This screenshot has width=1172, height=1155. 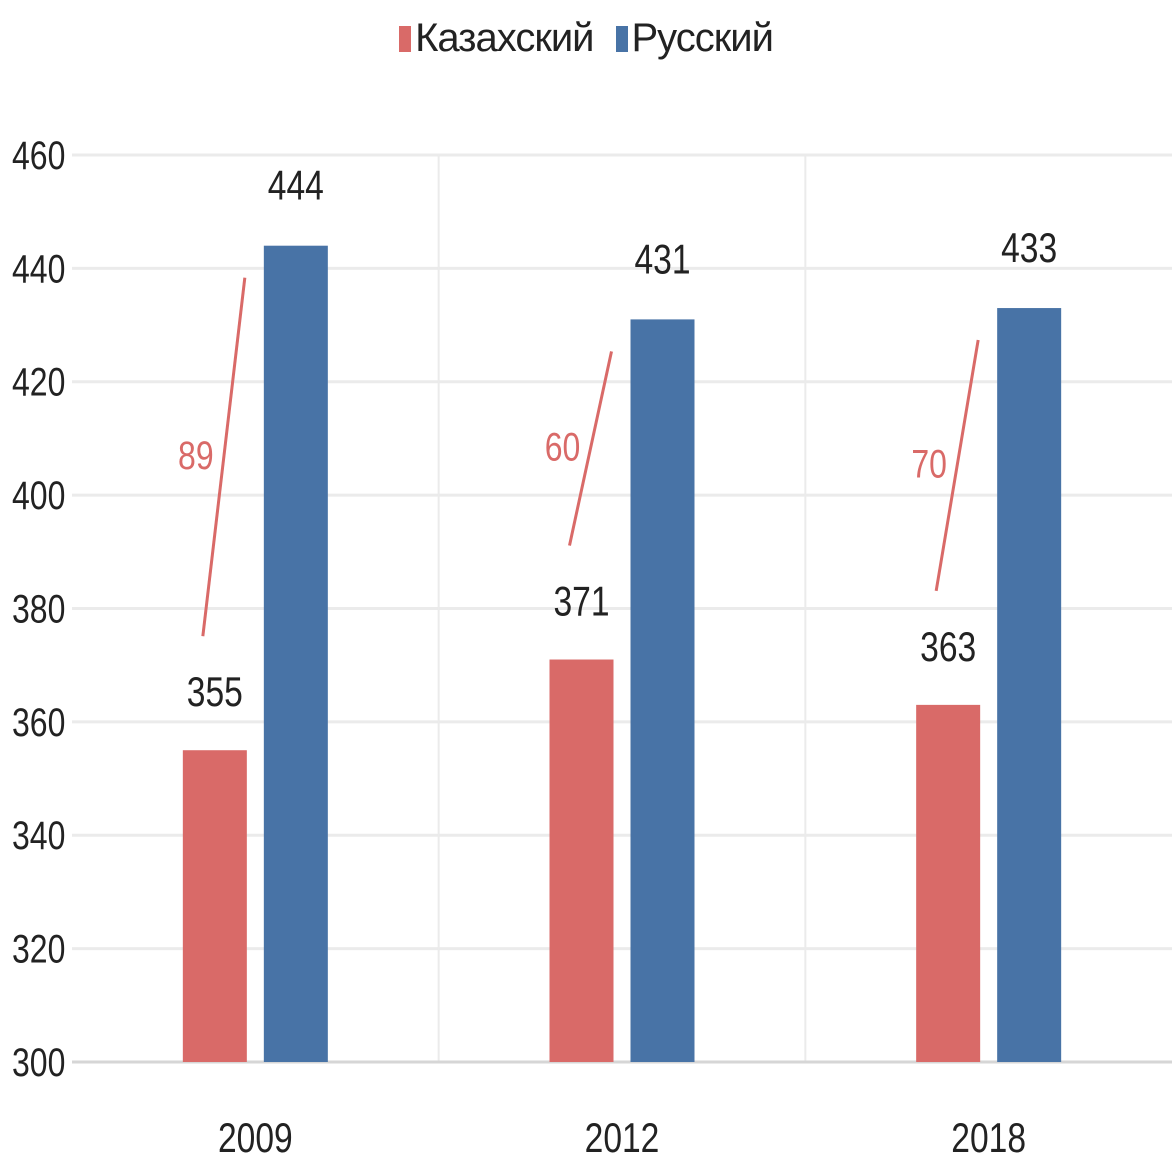 What do you see at coordinates (662, 260) in the screenshot?
I see `data-label-russian: 431` at bounding box center [662, 260].